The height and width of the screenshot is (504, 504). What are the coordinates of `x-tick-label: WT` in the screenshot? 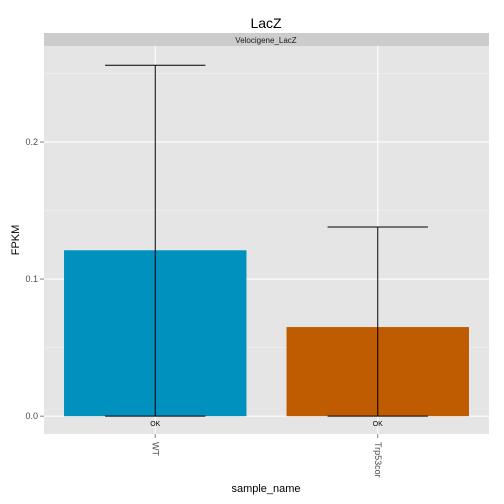 It's located at (155, 449).